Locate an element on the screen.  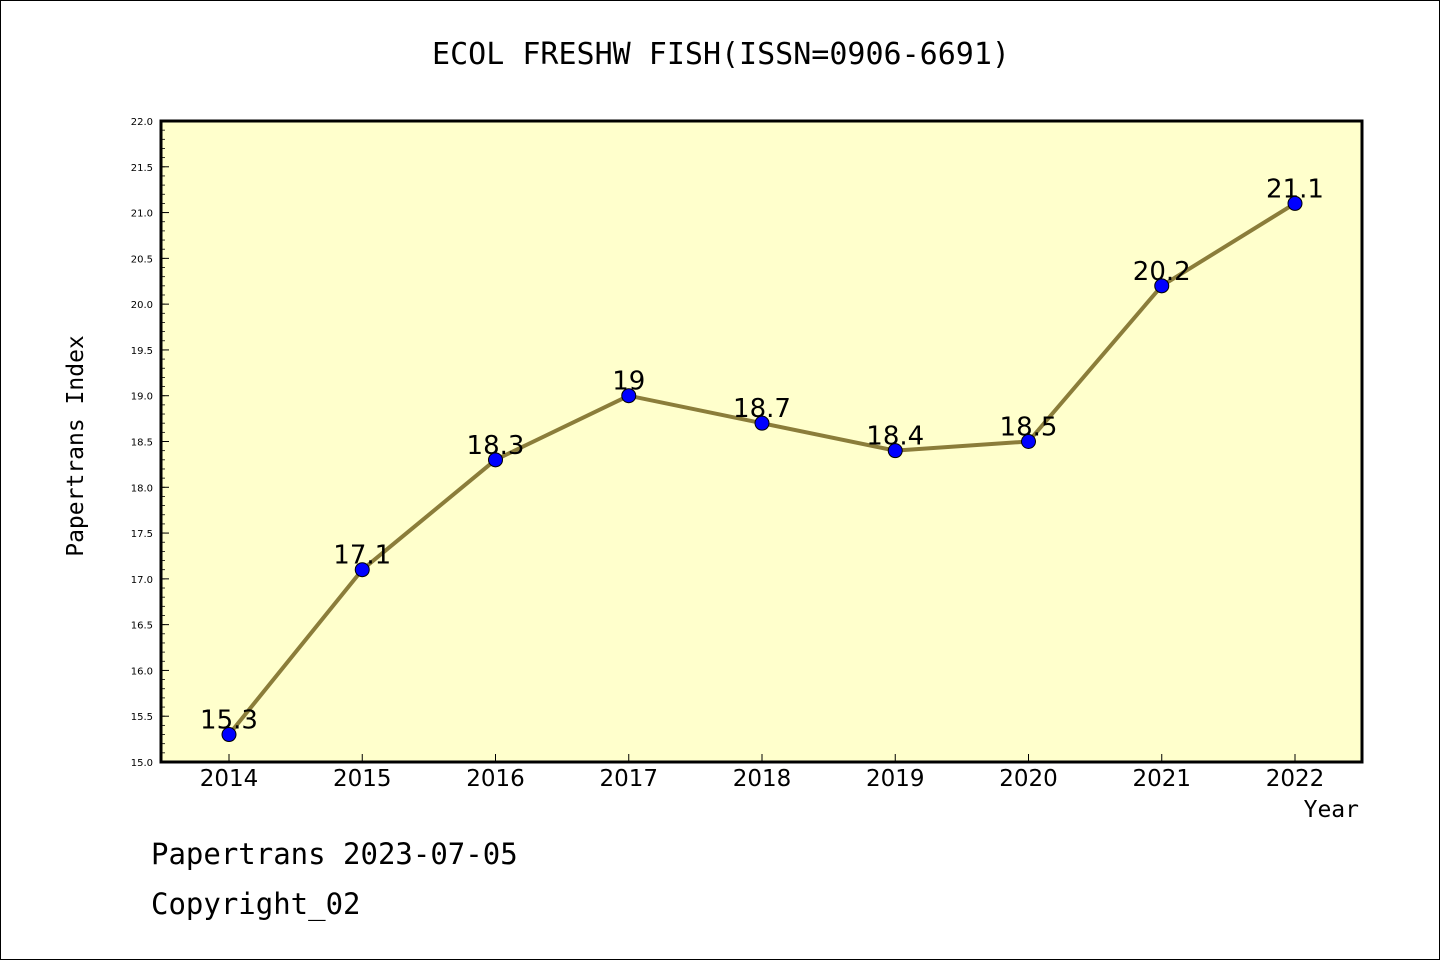
x-tick-label: 2022 is located at coordinates (1295, 779).